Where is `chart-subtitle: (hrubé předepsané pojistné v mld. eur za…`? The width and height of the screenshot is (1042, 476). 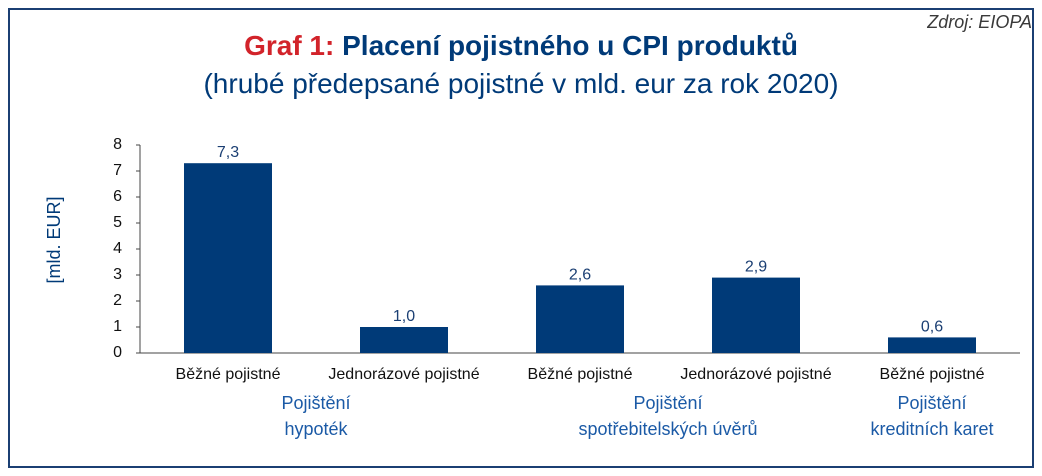 chart-subtitle: (hrubé předepsané pojistné v mld. eur za… is located at coordinates (521, 83).